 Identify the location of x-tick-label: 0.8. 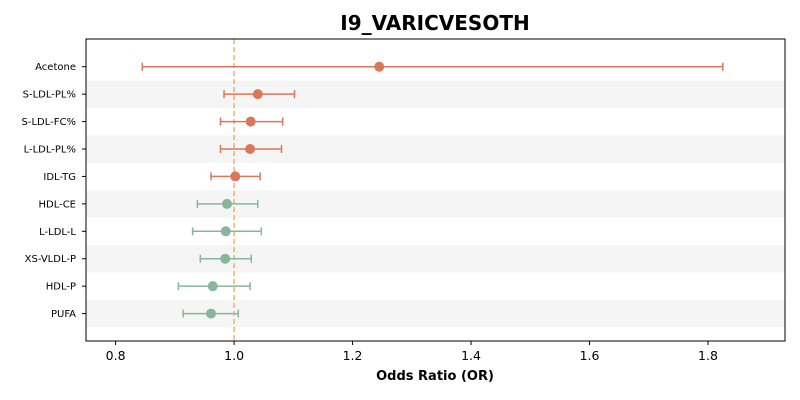
(116, 355).